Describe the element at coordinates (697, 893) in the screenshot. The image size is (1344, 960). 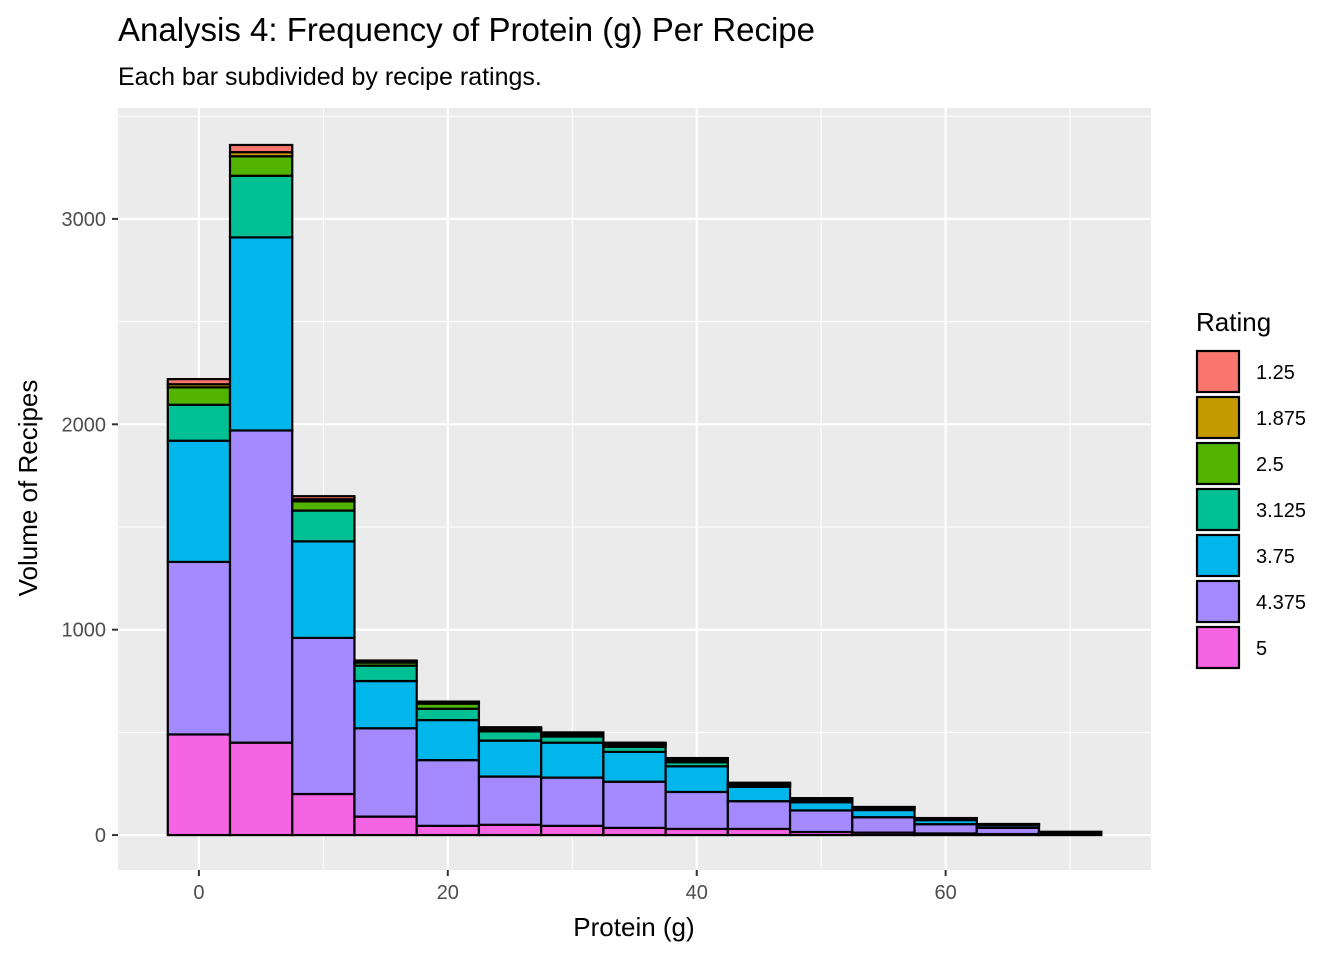
I see `x-tick-label: 40` at that location.